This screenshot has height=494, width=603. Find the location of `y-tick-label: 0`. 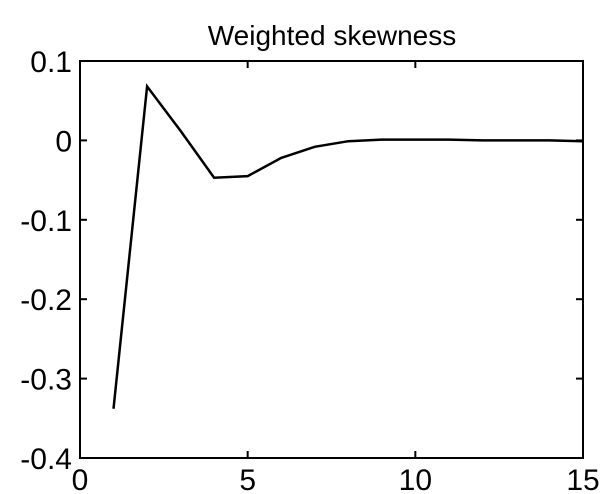

y-tick-label: 0 is located at coordinates (63, 141).